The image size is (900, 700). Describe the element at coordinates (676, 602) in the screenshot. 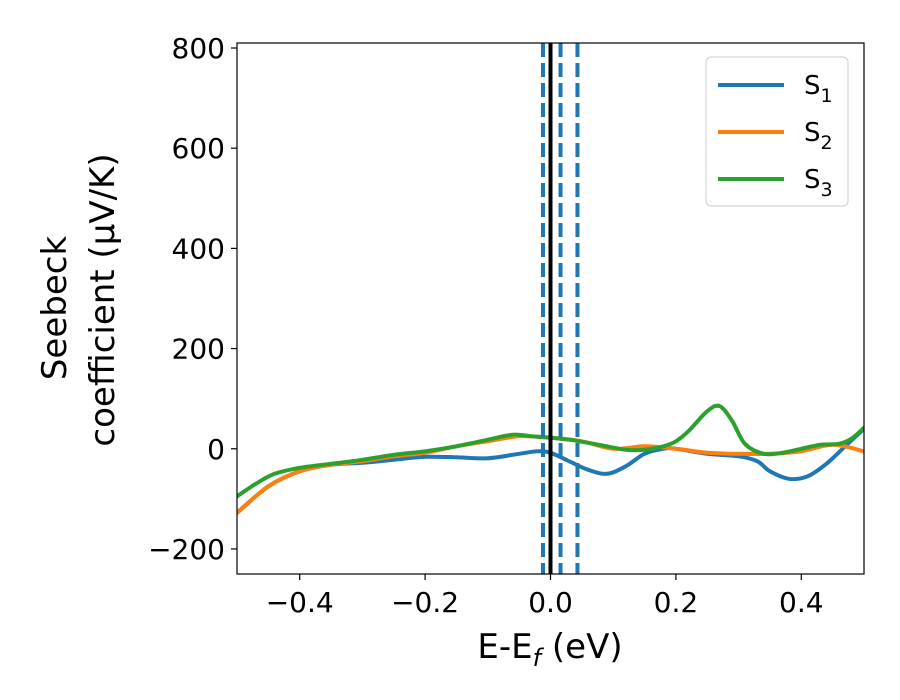

I see `x-tick-label: 0.2` at that location.